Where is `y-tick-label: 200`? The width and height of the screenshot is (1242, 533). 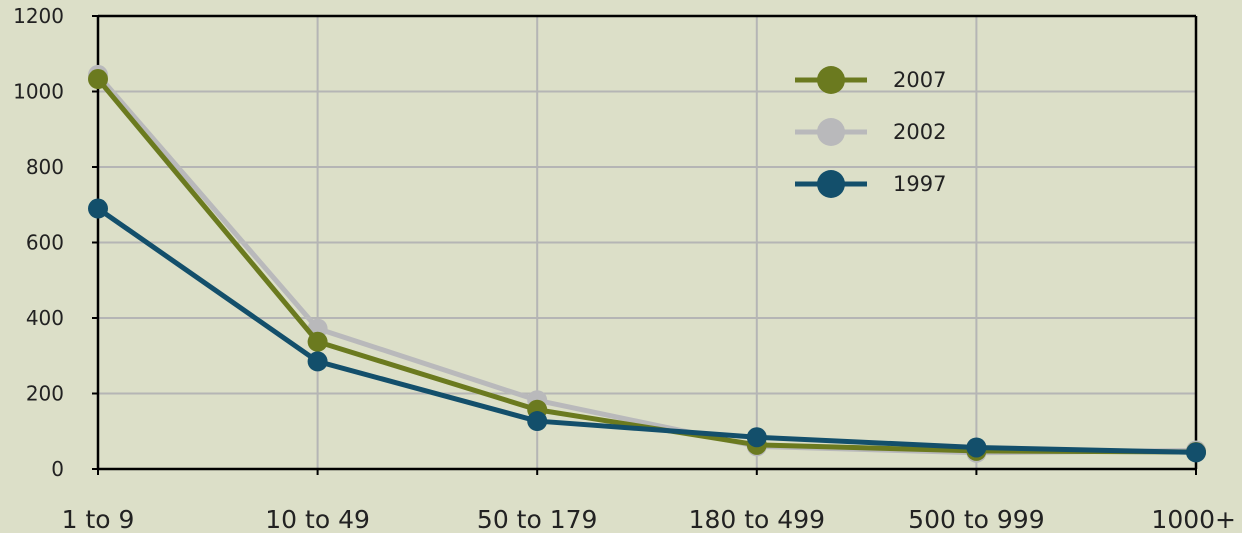 y-tick-label: 200 is located at coordinates (45, 394).